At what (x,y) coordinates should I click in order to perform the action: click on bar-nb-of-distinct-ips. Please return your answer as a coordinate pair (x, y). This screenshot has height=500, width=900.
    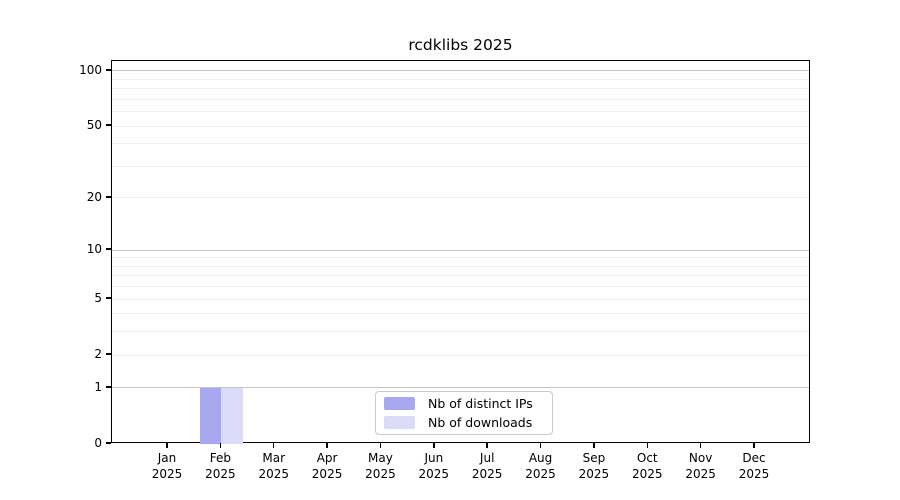
    Looking at the image, I should click on (210, 415).